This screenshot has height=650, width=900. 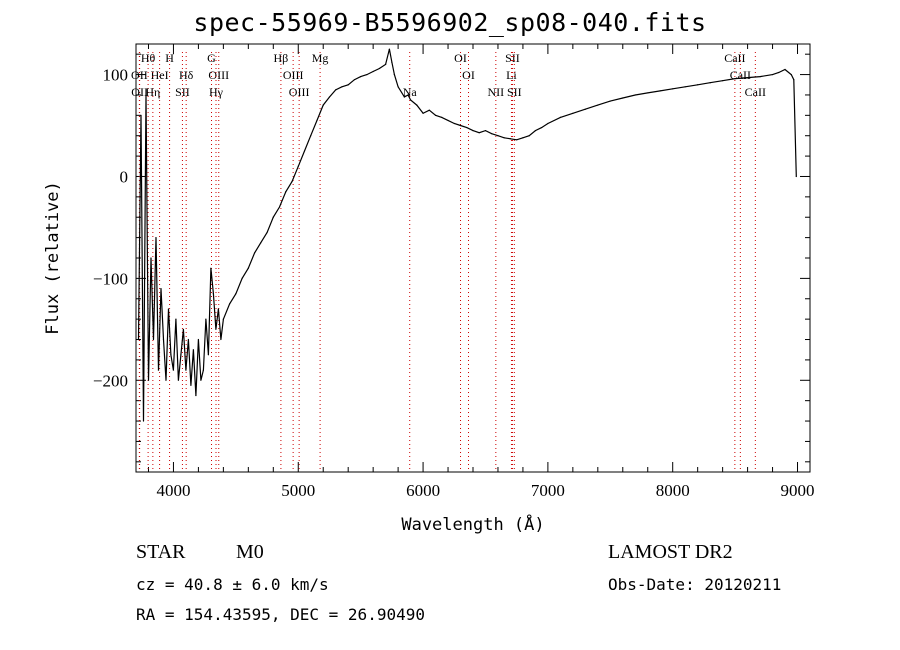 What do you see at coordinates (450, 22) in the screenshot?
I see `chart-title: spec-55969-B5596902_sp08-040.fits` at bounding box center [450, 22].